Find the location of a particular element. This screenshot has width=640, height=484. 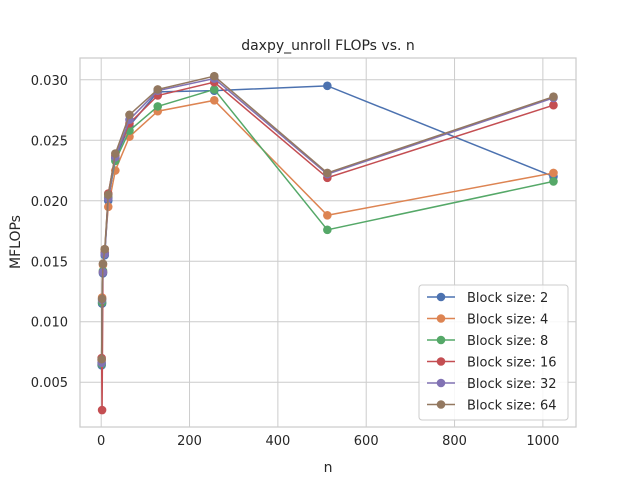

y-tick-label: 0.030 is located at coordinates (49, 81).